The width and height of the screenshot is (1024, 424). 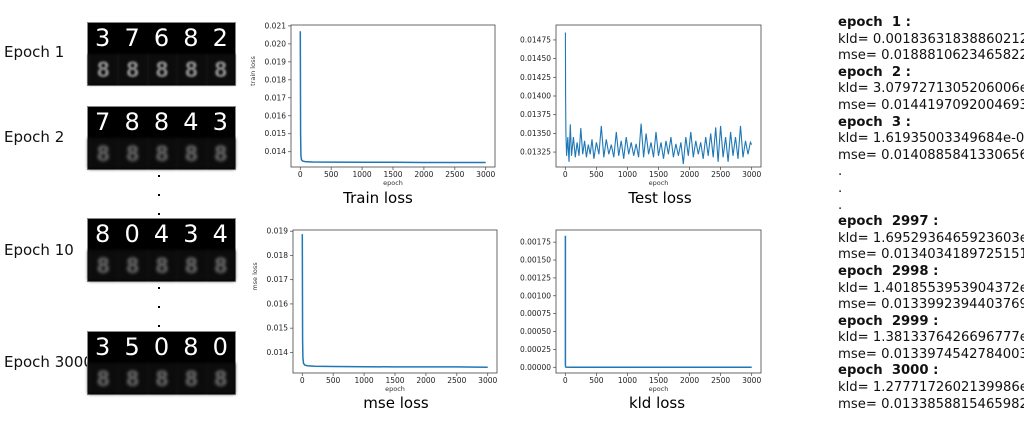 I want to click on x-tick-label: 3000, so click(x=751, y=380).